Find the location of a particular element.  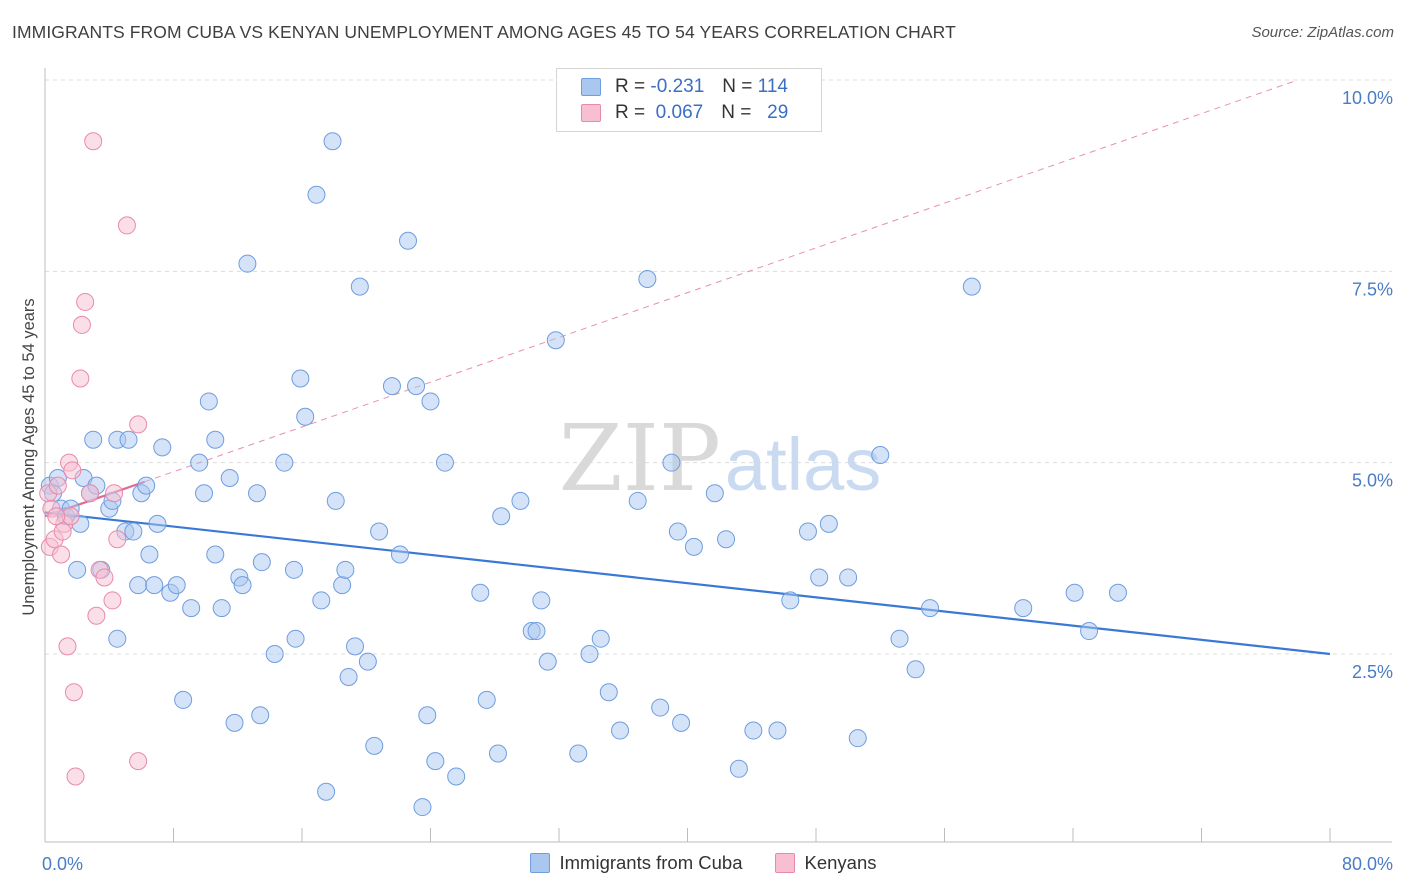

legend-swatch-kenyans is located at coordinates (591, 113).